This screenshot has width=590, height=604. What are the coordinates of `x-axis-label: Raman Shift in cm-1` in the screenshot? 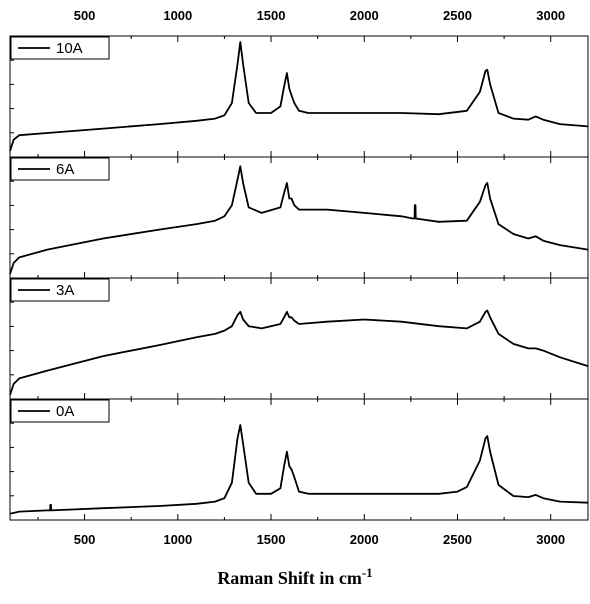 It's located at (295, 577).